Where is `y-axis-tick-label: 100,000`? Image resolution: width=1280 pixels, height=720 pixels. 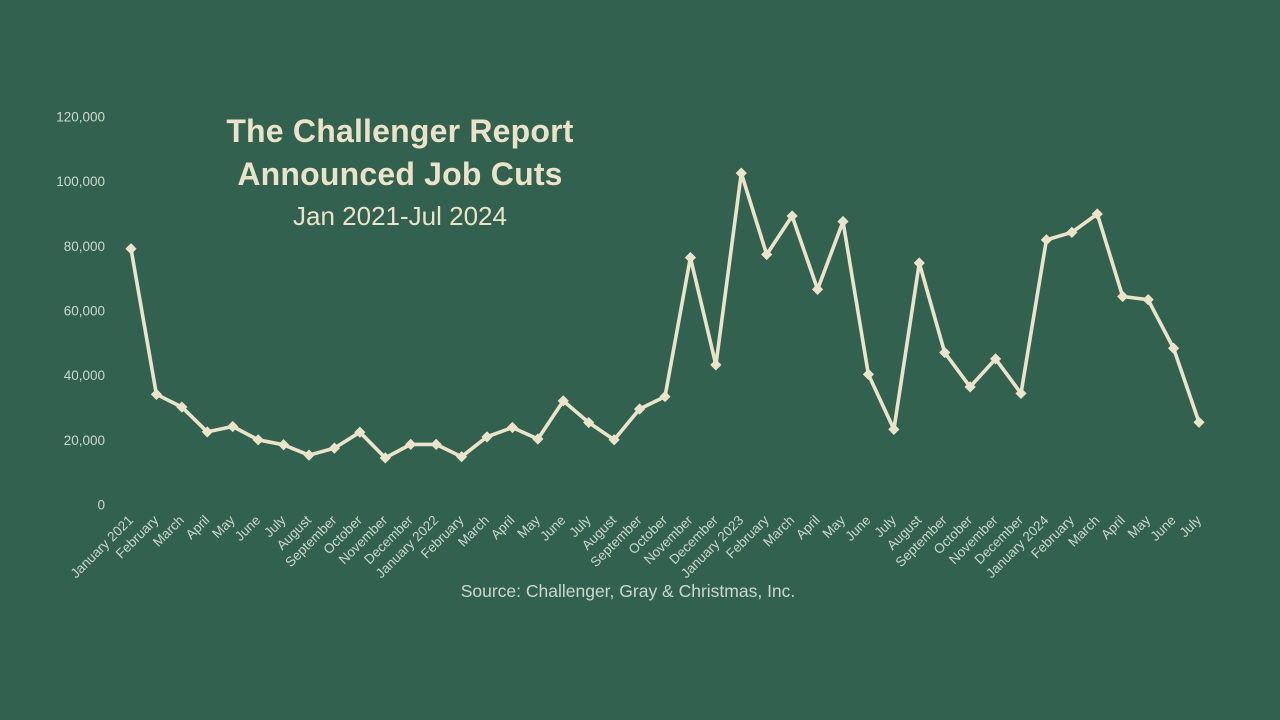
y-axis-tick-label: 100,000 is located at coordinates (80, 181).